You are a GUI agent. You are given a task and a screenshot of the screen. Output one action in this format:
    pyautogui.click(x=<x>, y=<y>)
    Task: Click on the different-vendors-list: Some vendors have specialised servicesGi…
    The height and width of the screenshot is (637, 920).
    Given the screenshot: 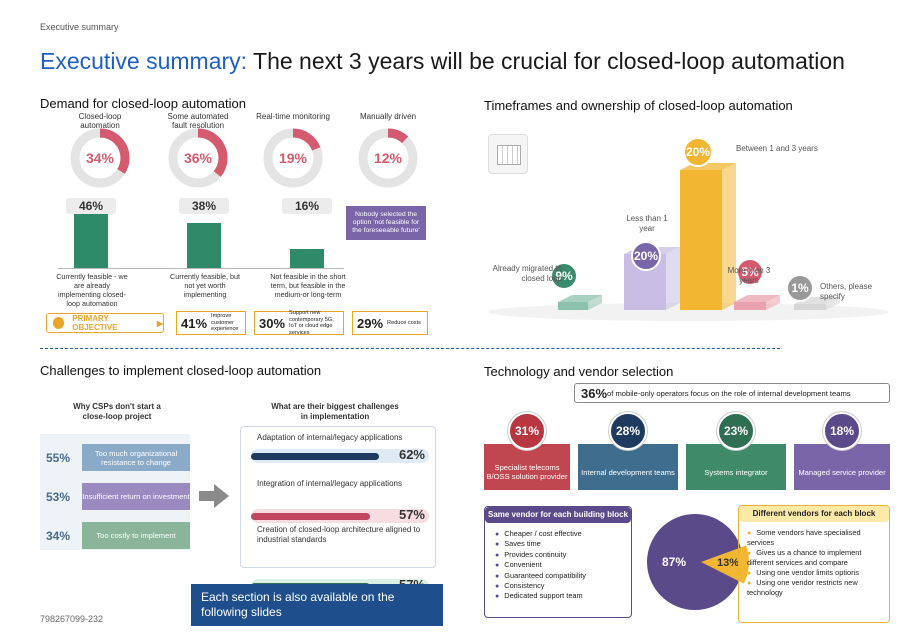 What is the action you would take?
    pyautogui.click(x=814, y=560)
    